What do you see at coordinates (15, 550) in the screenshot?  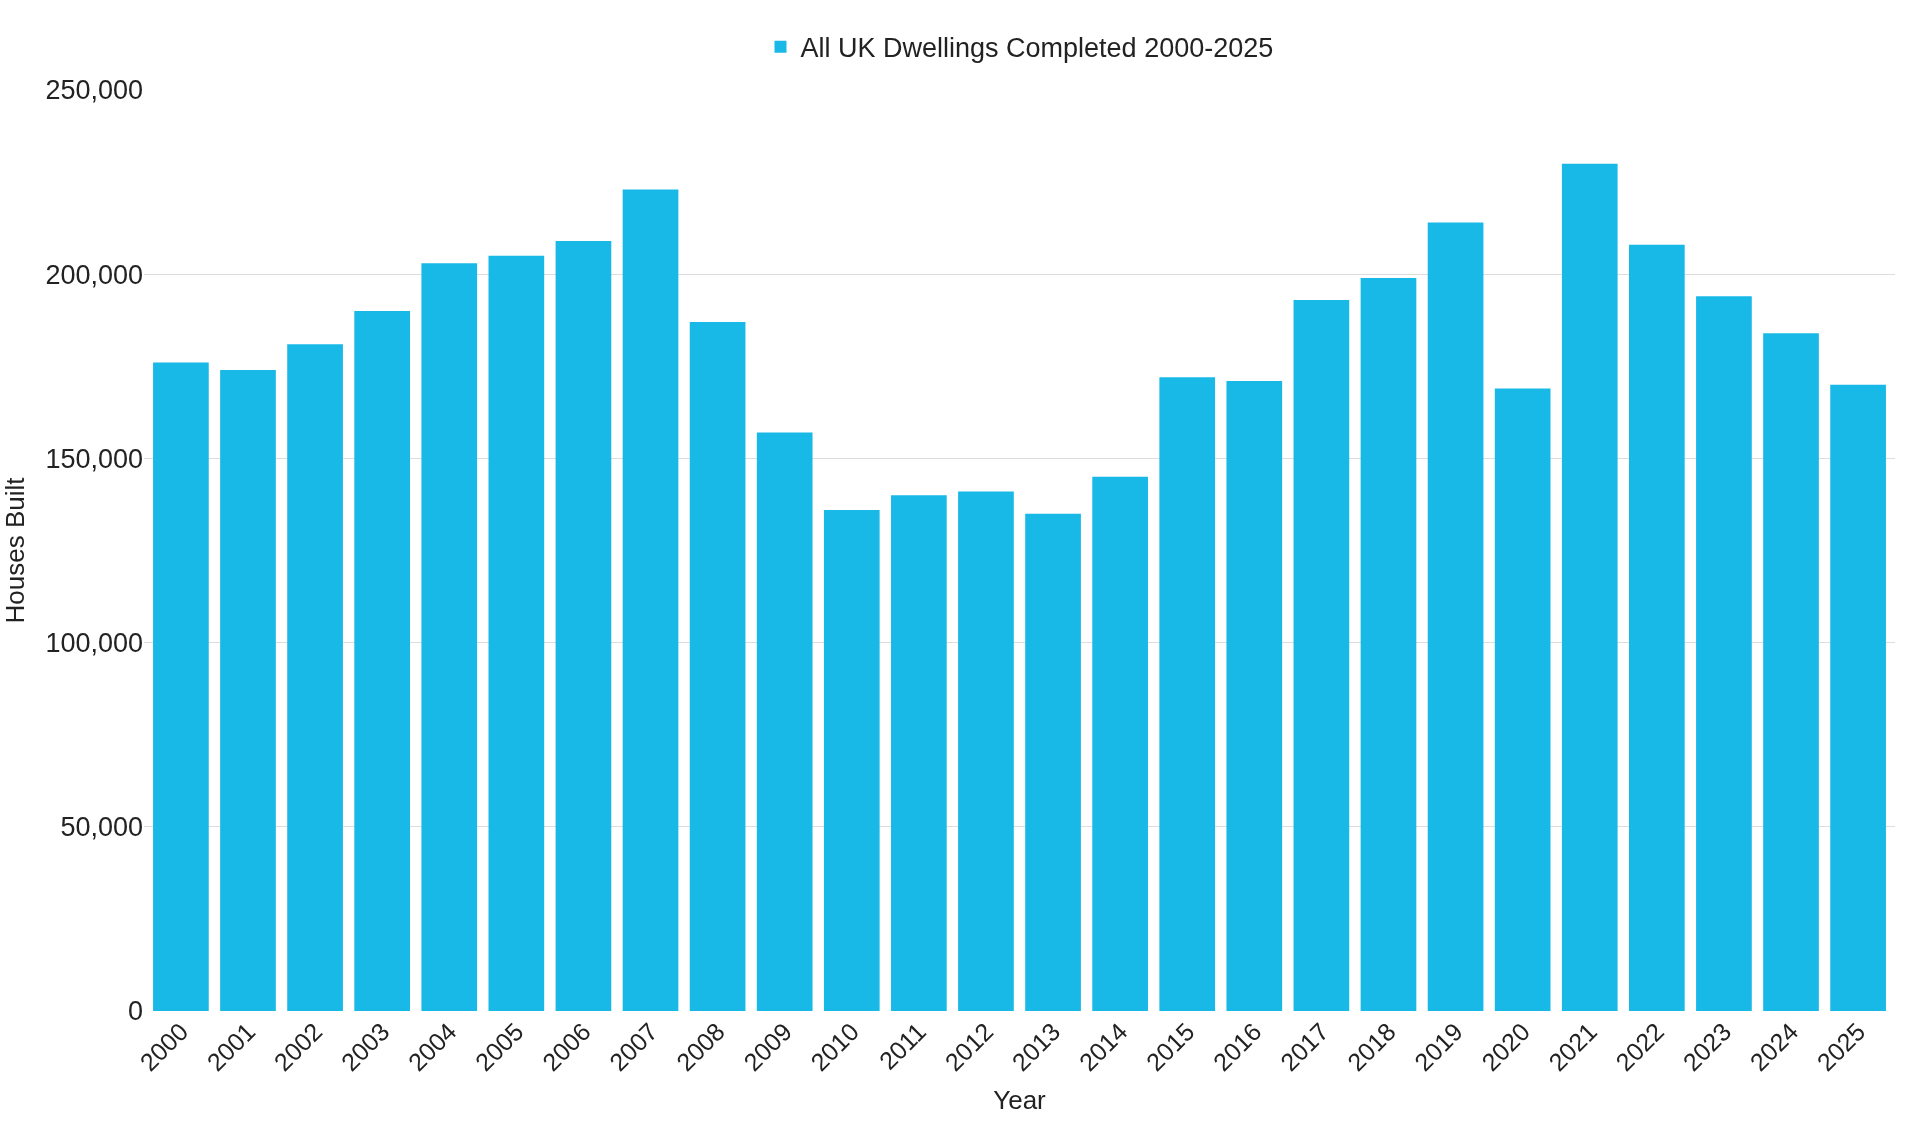 I see `y-axis-title: Houses Built` at bounding box center [15, 550].